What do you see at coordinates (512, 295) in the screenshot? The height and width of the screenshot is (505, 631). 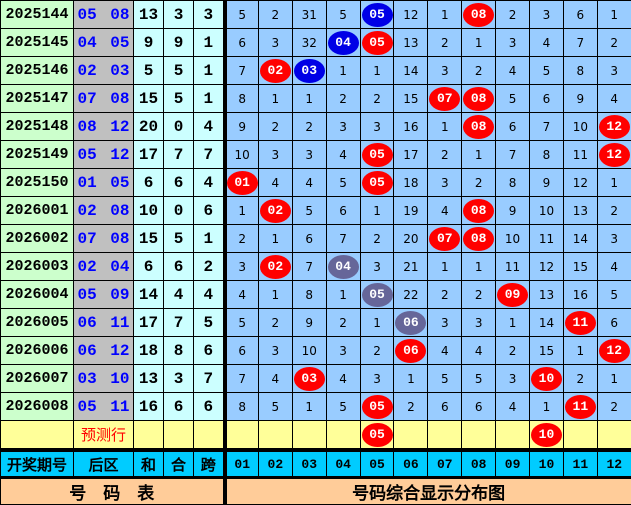 I see `ball-red: 09` at bounding box center [512, 295].